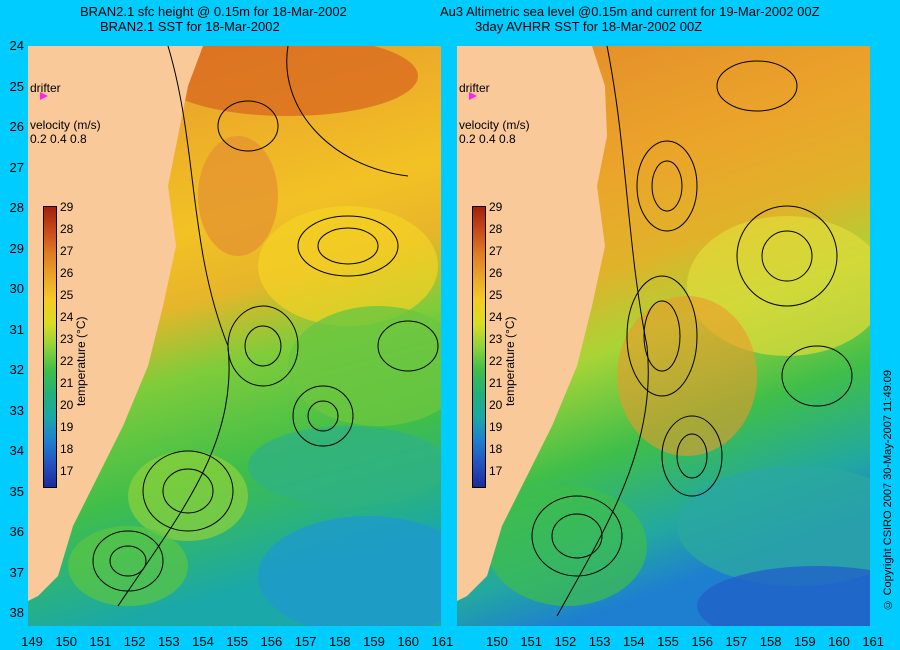 This screenshot has width=900, height=650. What do you see at coordinates (16, 167) in the screenshot?
I see `latitude-tick-label: 27` at bounding box center [16, 167].